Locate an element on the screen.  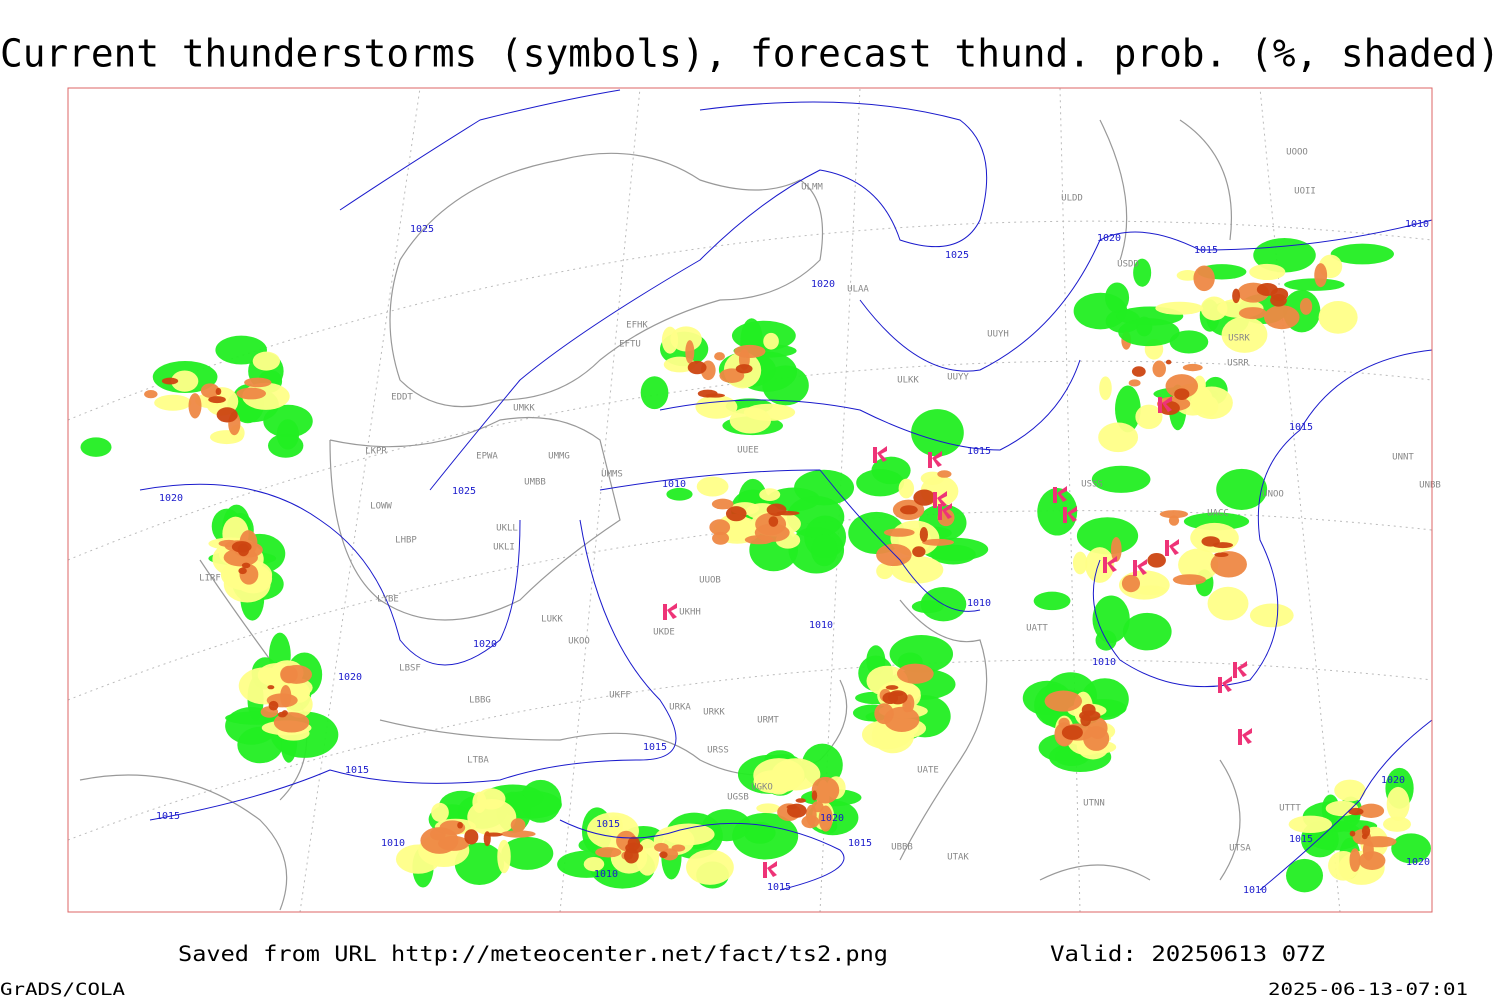
station-label: UUEE is located at coordinates (748, 451).